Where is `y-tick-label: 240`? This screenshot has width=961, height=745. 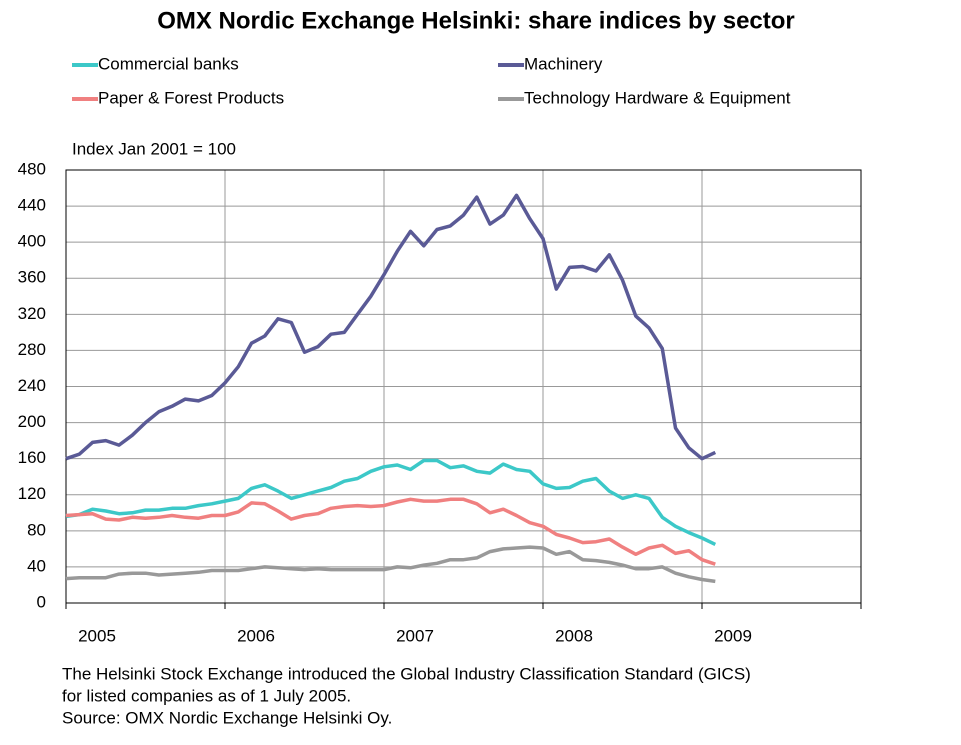 y-tick-label: 240 is located at coordinates (32, 385).